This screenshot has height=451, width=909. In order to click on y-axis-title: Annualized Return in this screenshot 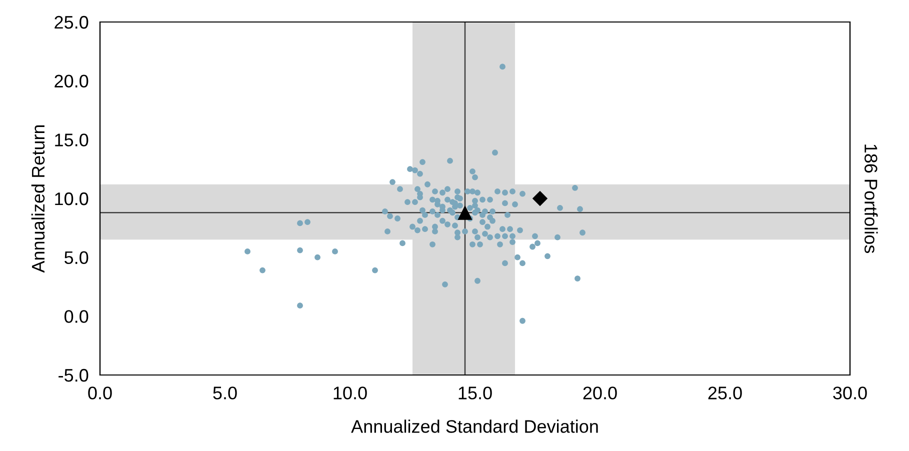, I will do `click(38, 199)`.